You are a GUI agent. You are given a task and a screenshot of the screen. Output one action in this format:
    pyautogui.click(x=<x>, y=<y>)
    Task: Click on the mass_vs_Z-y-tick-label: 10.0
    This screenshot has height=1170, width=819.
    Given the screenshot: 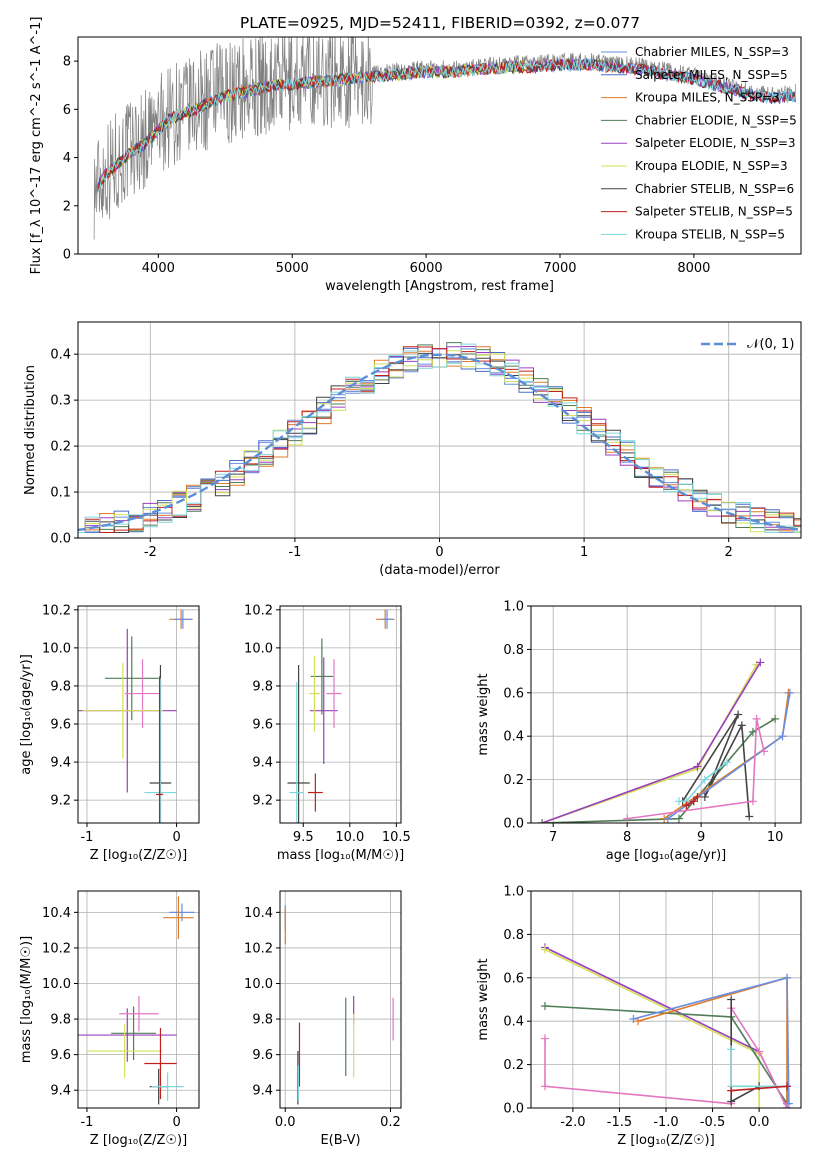 What is the action you would take?
    pyautogui.click(x=56, y=984)
    